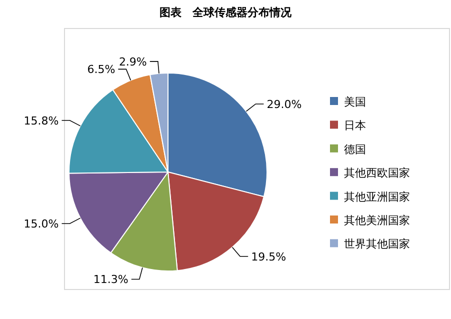 Image resolution: width=451 pixels, height=319 pixels. Describe the element at coordinates (377, 197) in the screenshot. I see `legend-label: 其他亚洲国家` at that location.